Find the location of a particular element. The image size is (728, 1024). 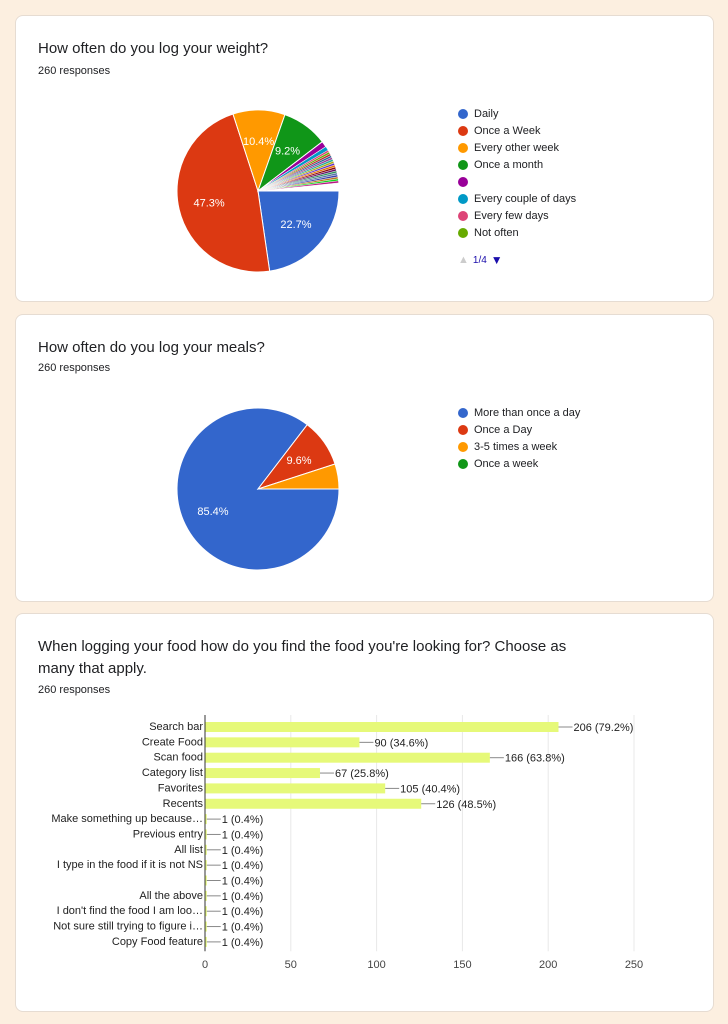

category-label: Previous entry is located at coordinates (168, 834).